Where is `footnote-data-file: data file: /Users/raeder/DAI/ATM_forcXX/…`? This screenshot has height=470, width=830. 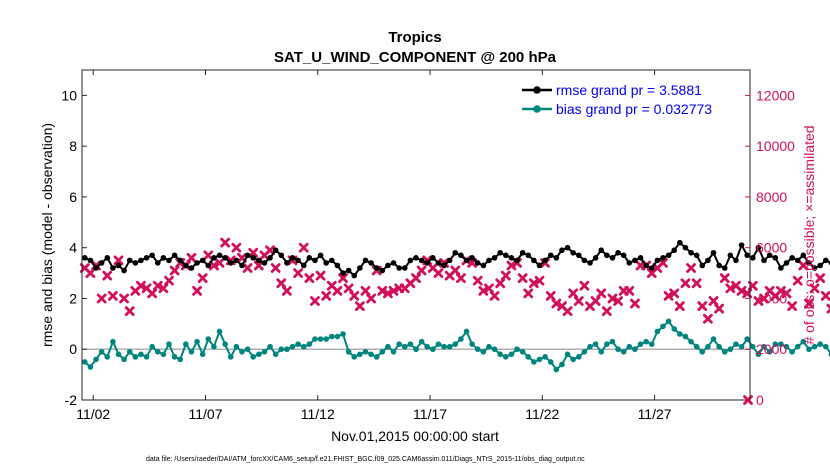 footnote-data-file: data file: /Users/raeder/DAI/ATM_forcXX/… is located at coordinates (365, 459).